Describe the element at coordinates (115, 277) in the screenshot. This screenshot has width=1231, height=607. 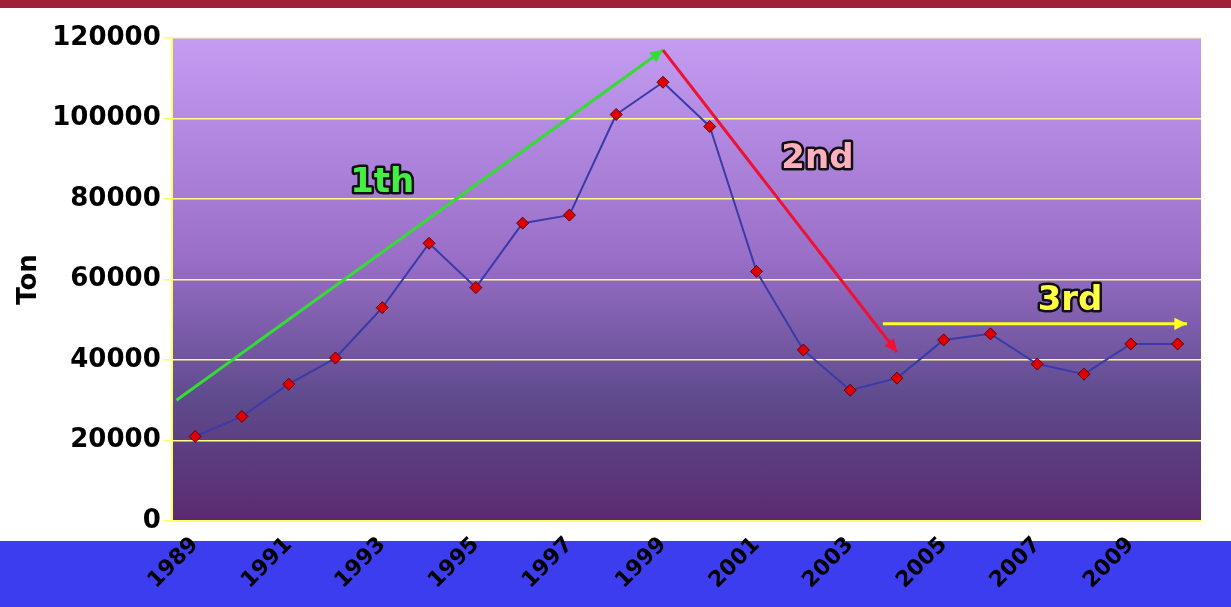
I see `y-tick-label: 60000` at that location.